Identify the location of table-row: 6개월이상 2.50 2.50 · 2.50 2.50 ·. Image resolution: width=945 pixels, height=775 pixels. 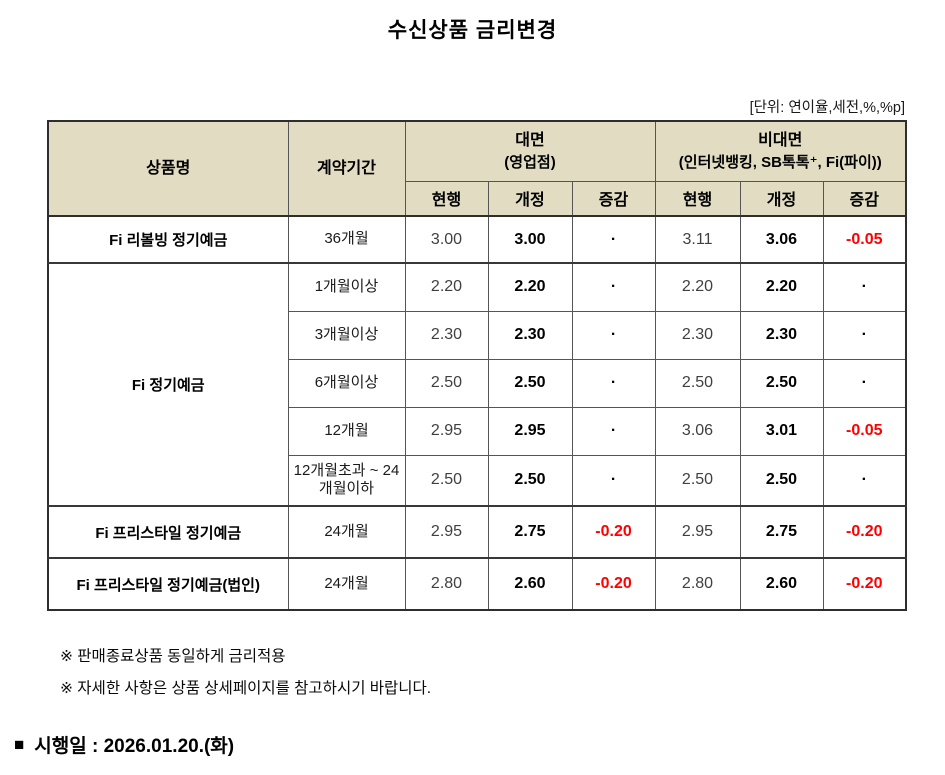
(477, 383).